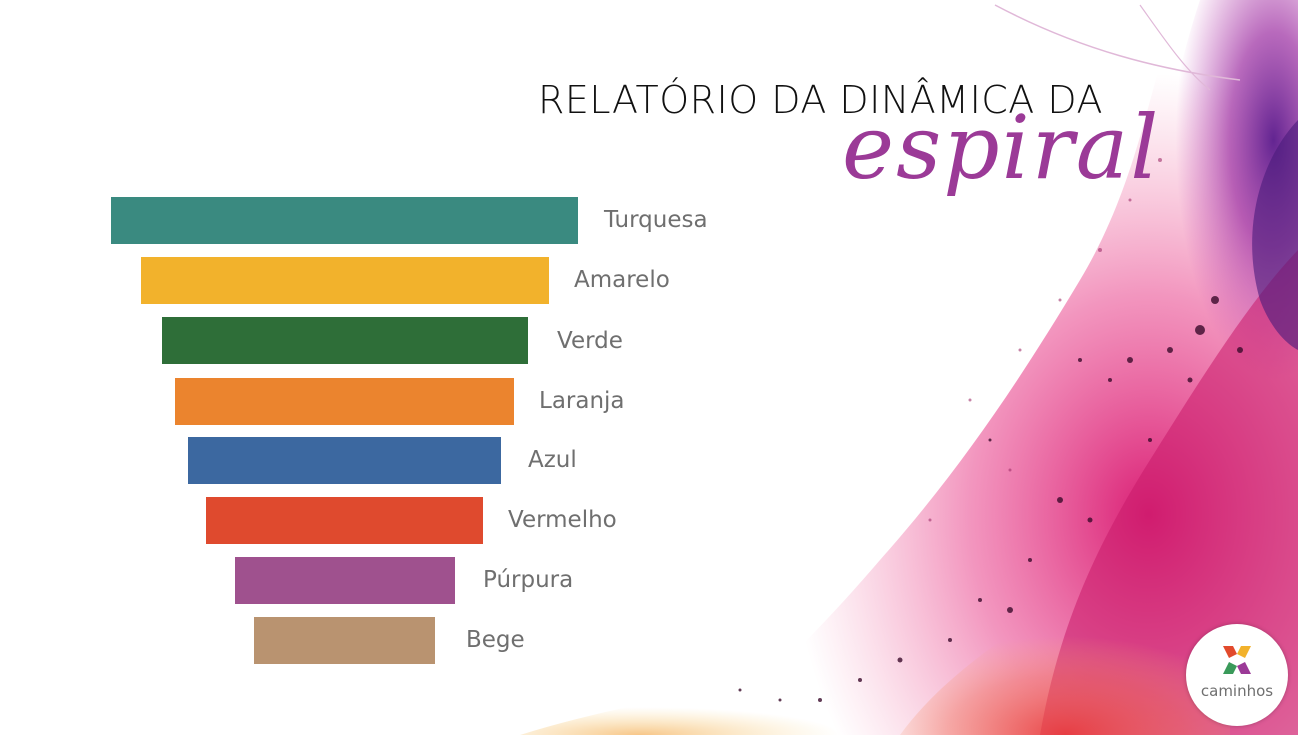 Image resolution: width=1298 pixels, height=735 pixels. I want to click on funnel-bar-laranja, so click(344, 401).